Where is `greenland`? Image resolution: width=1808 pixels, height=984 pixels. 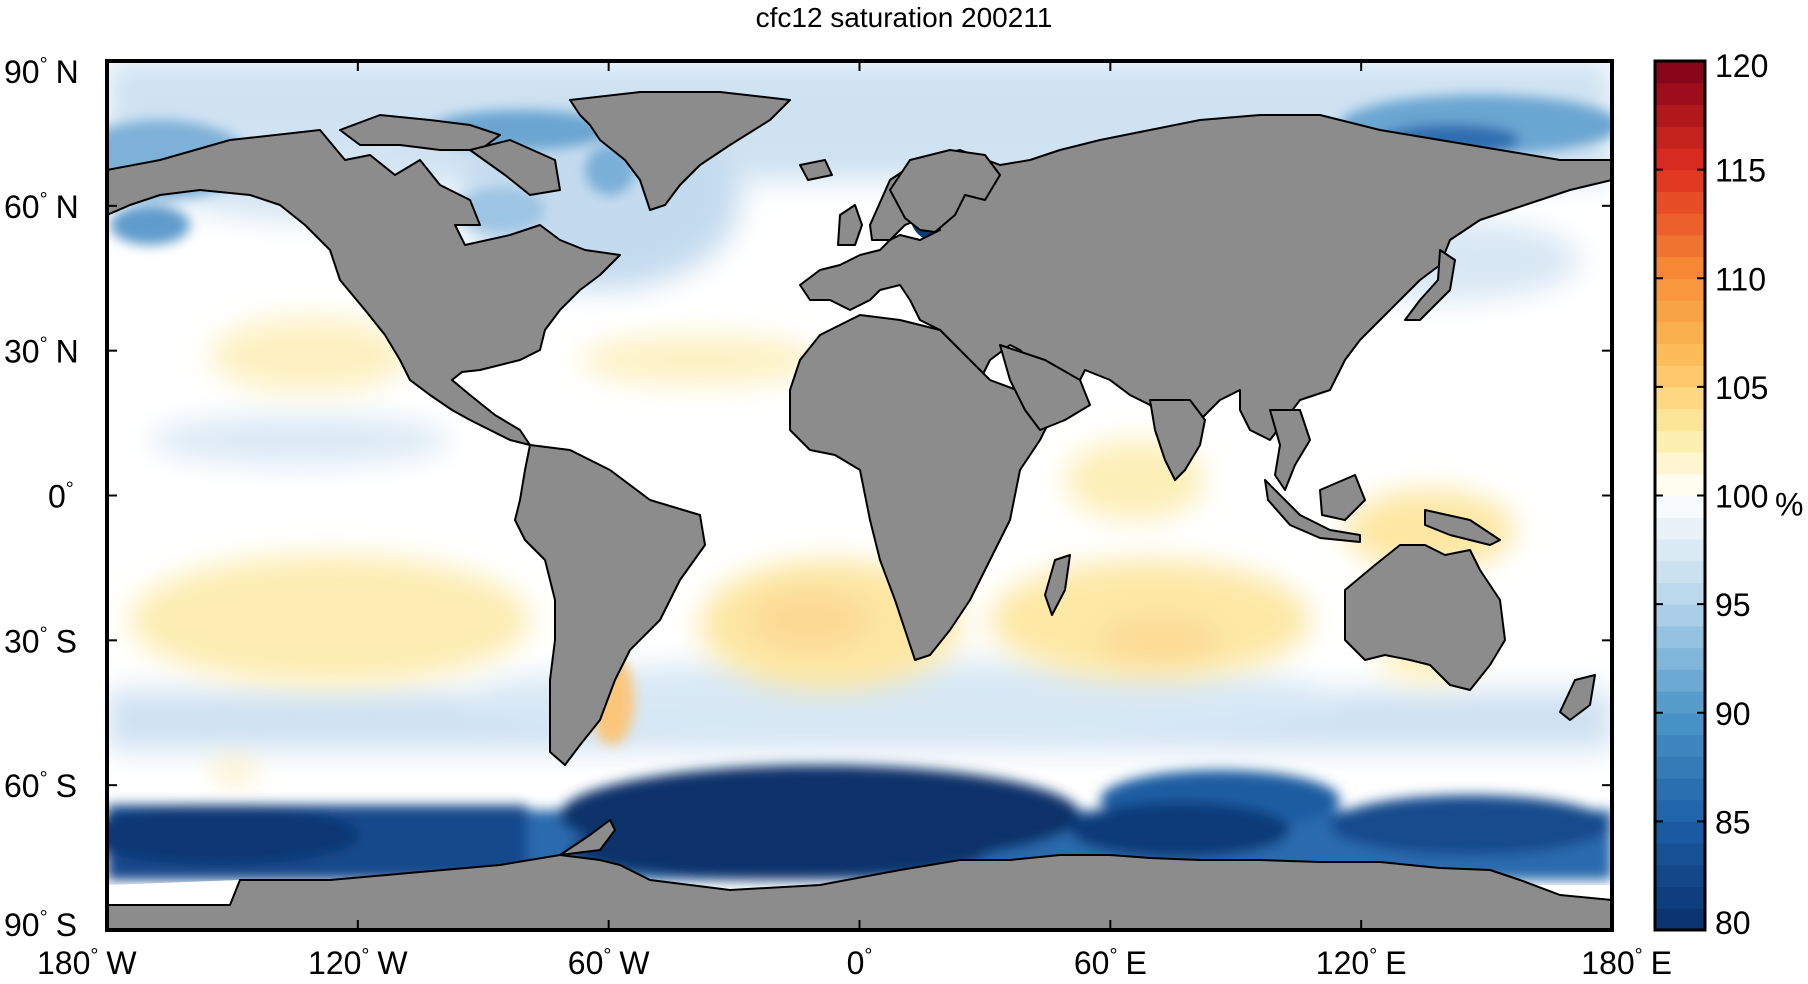 greenland is located at coordinates (680, 151).